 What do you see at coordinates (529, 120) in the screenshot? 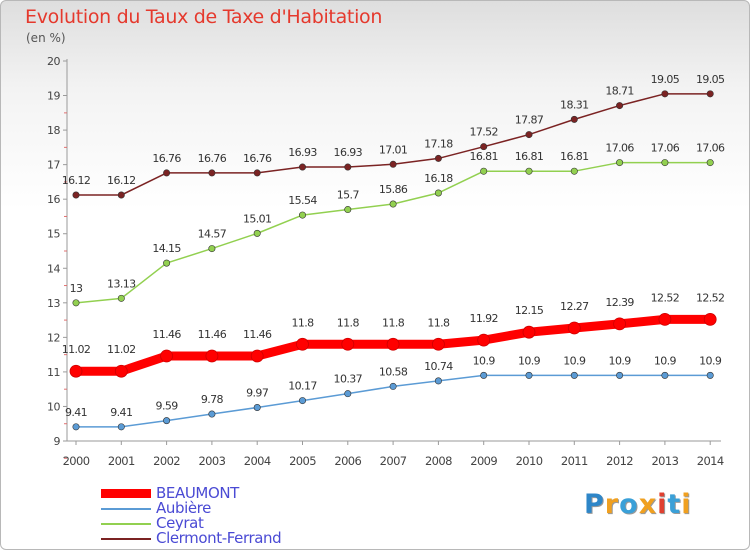
I see `data-label: 17.87` at bounding box center [529, 120].